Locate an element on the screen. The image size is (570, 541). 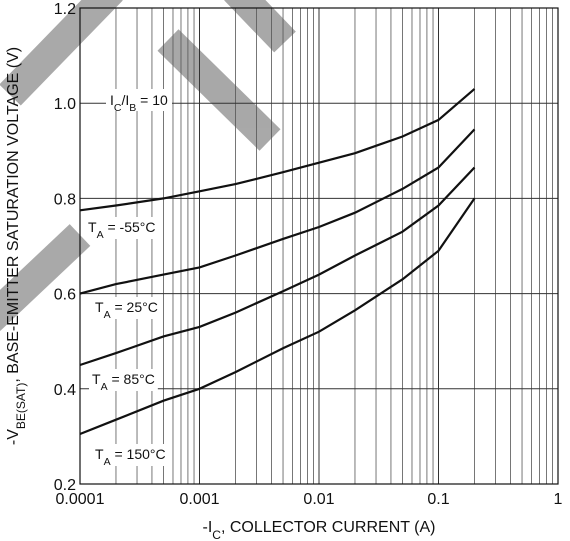
y-tick-label: 0.8 is located at coordinates (65, 199).